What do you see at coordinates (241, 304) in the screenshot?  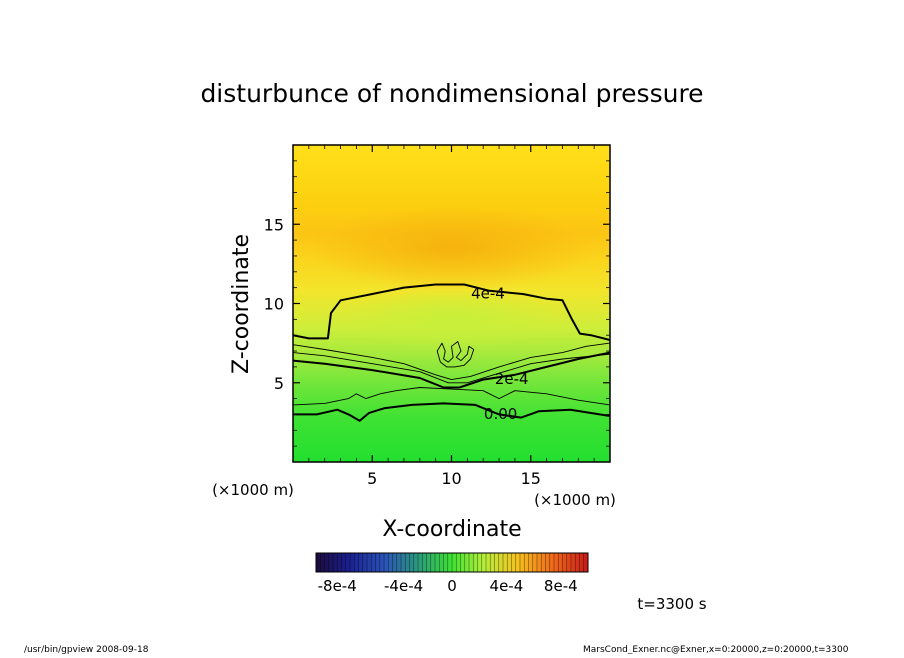 I see `y-axis-label: Z-coordinate` at bounding box center [241, 304].